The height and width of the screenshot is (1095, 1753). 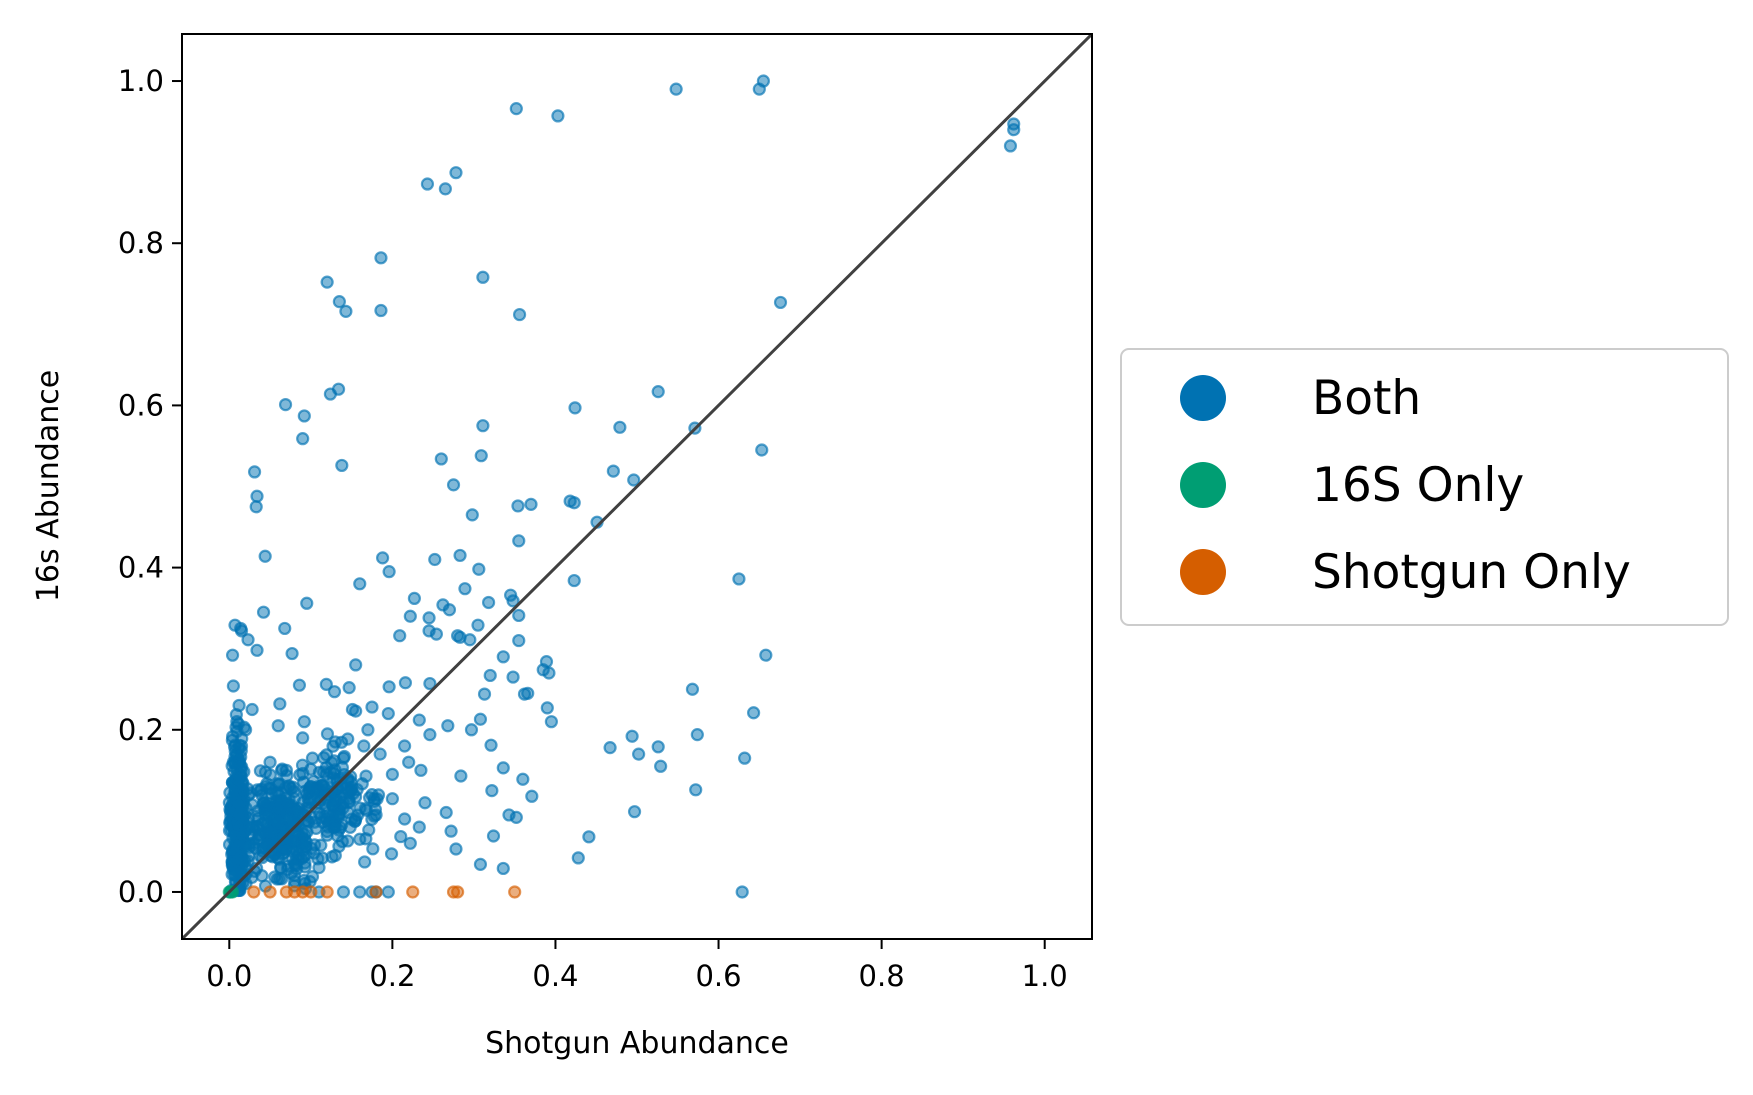 What do you see at coordinates (1471, 572) in the screenshot?
I see `legend-label: Shotgun Only` at bounding box center [1471, 572].